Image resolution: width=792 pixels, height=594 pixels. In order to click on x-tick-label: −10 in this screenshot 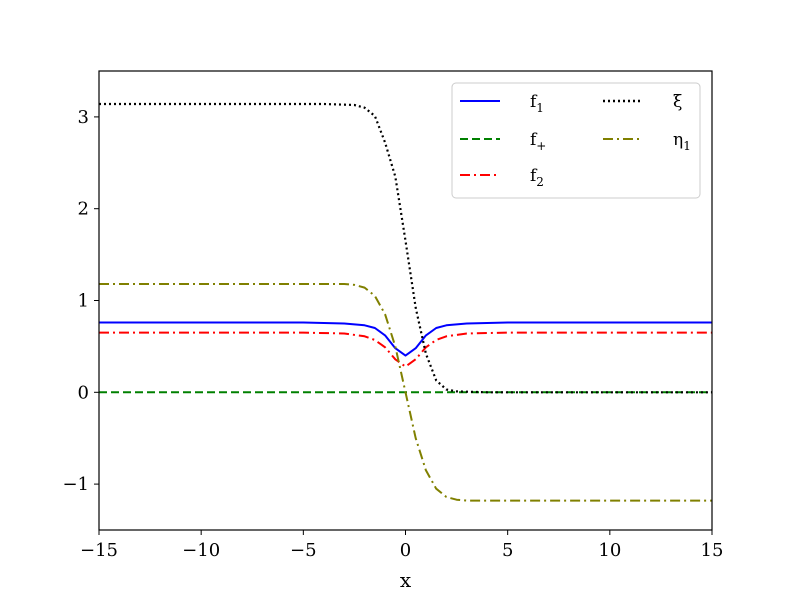, I will do `click(201, 550)`.